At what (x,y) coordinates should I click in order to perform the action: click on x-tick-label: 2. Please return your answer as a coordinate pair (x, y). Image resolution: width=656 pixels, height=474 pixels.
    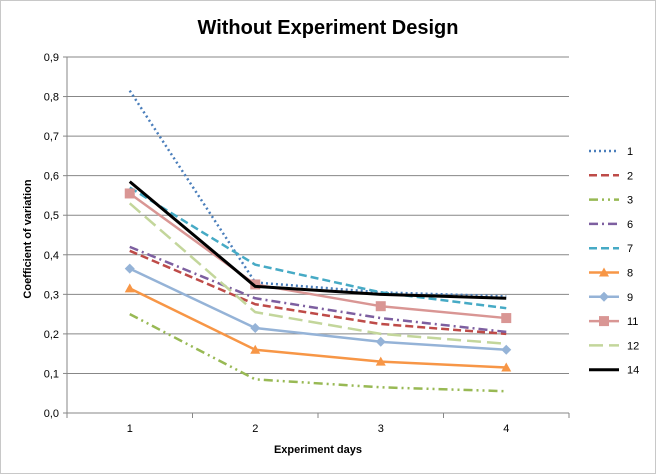
    Looking at the image, I should click on (255, 429).